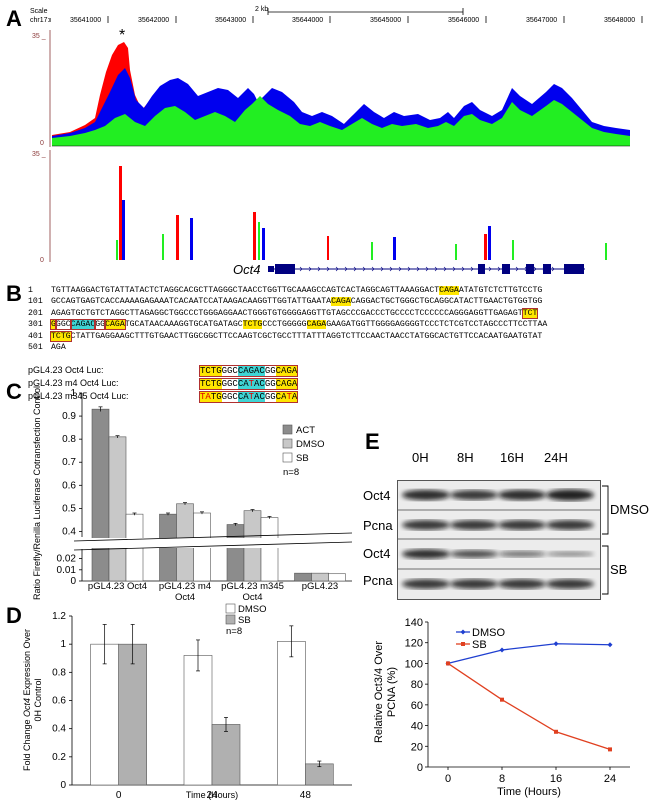 The image size is (649, 800). I want to click on construct-row: pGL4.23 m4 Oct4 Luc: TCTGGGCCATACGGCAGA, so click(338, 384).